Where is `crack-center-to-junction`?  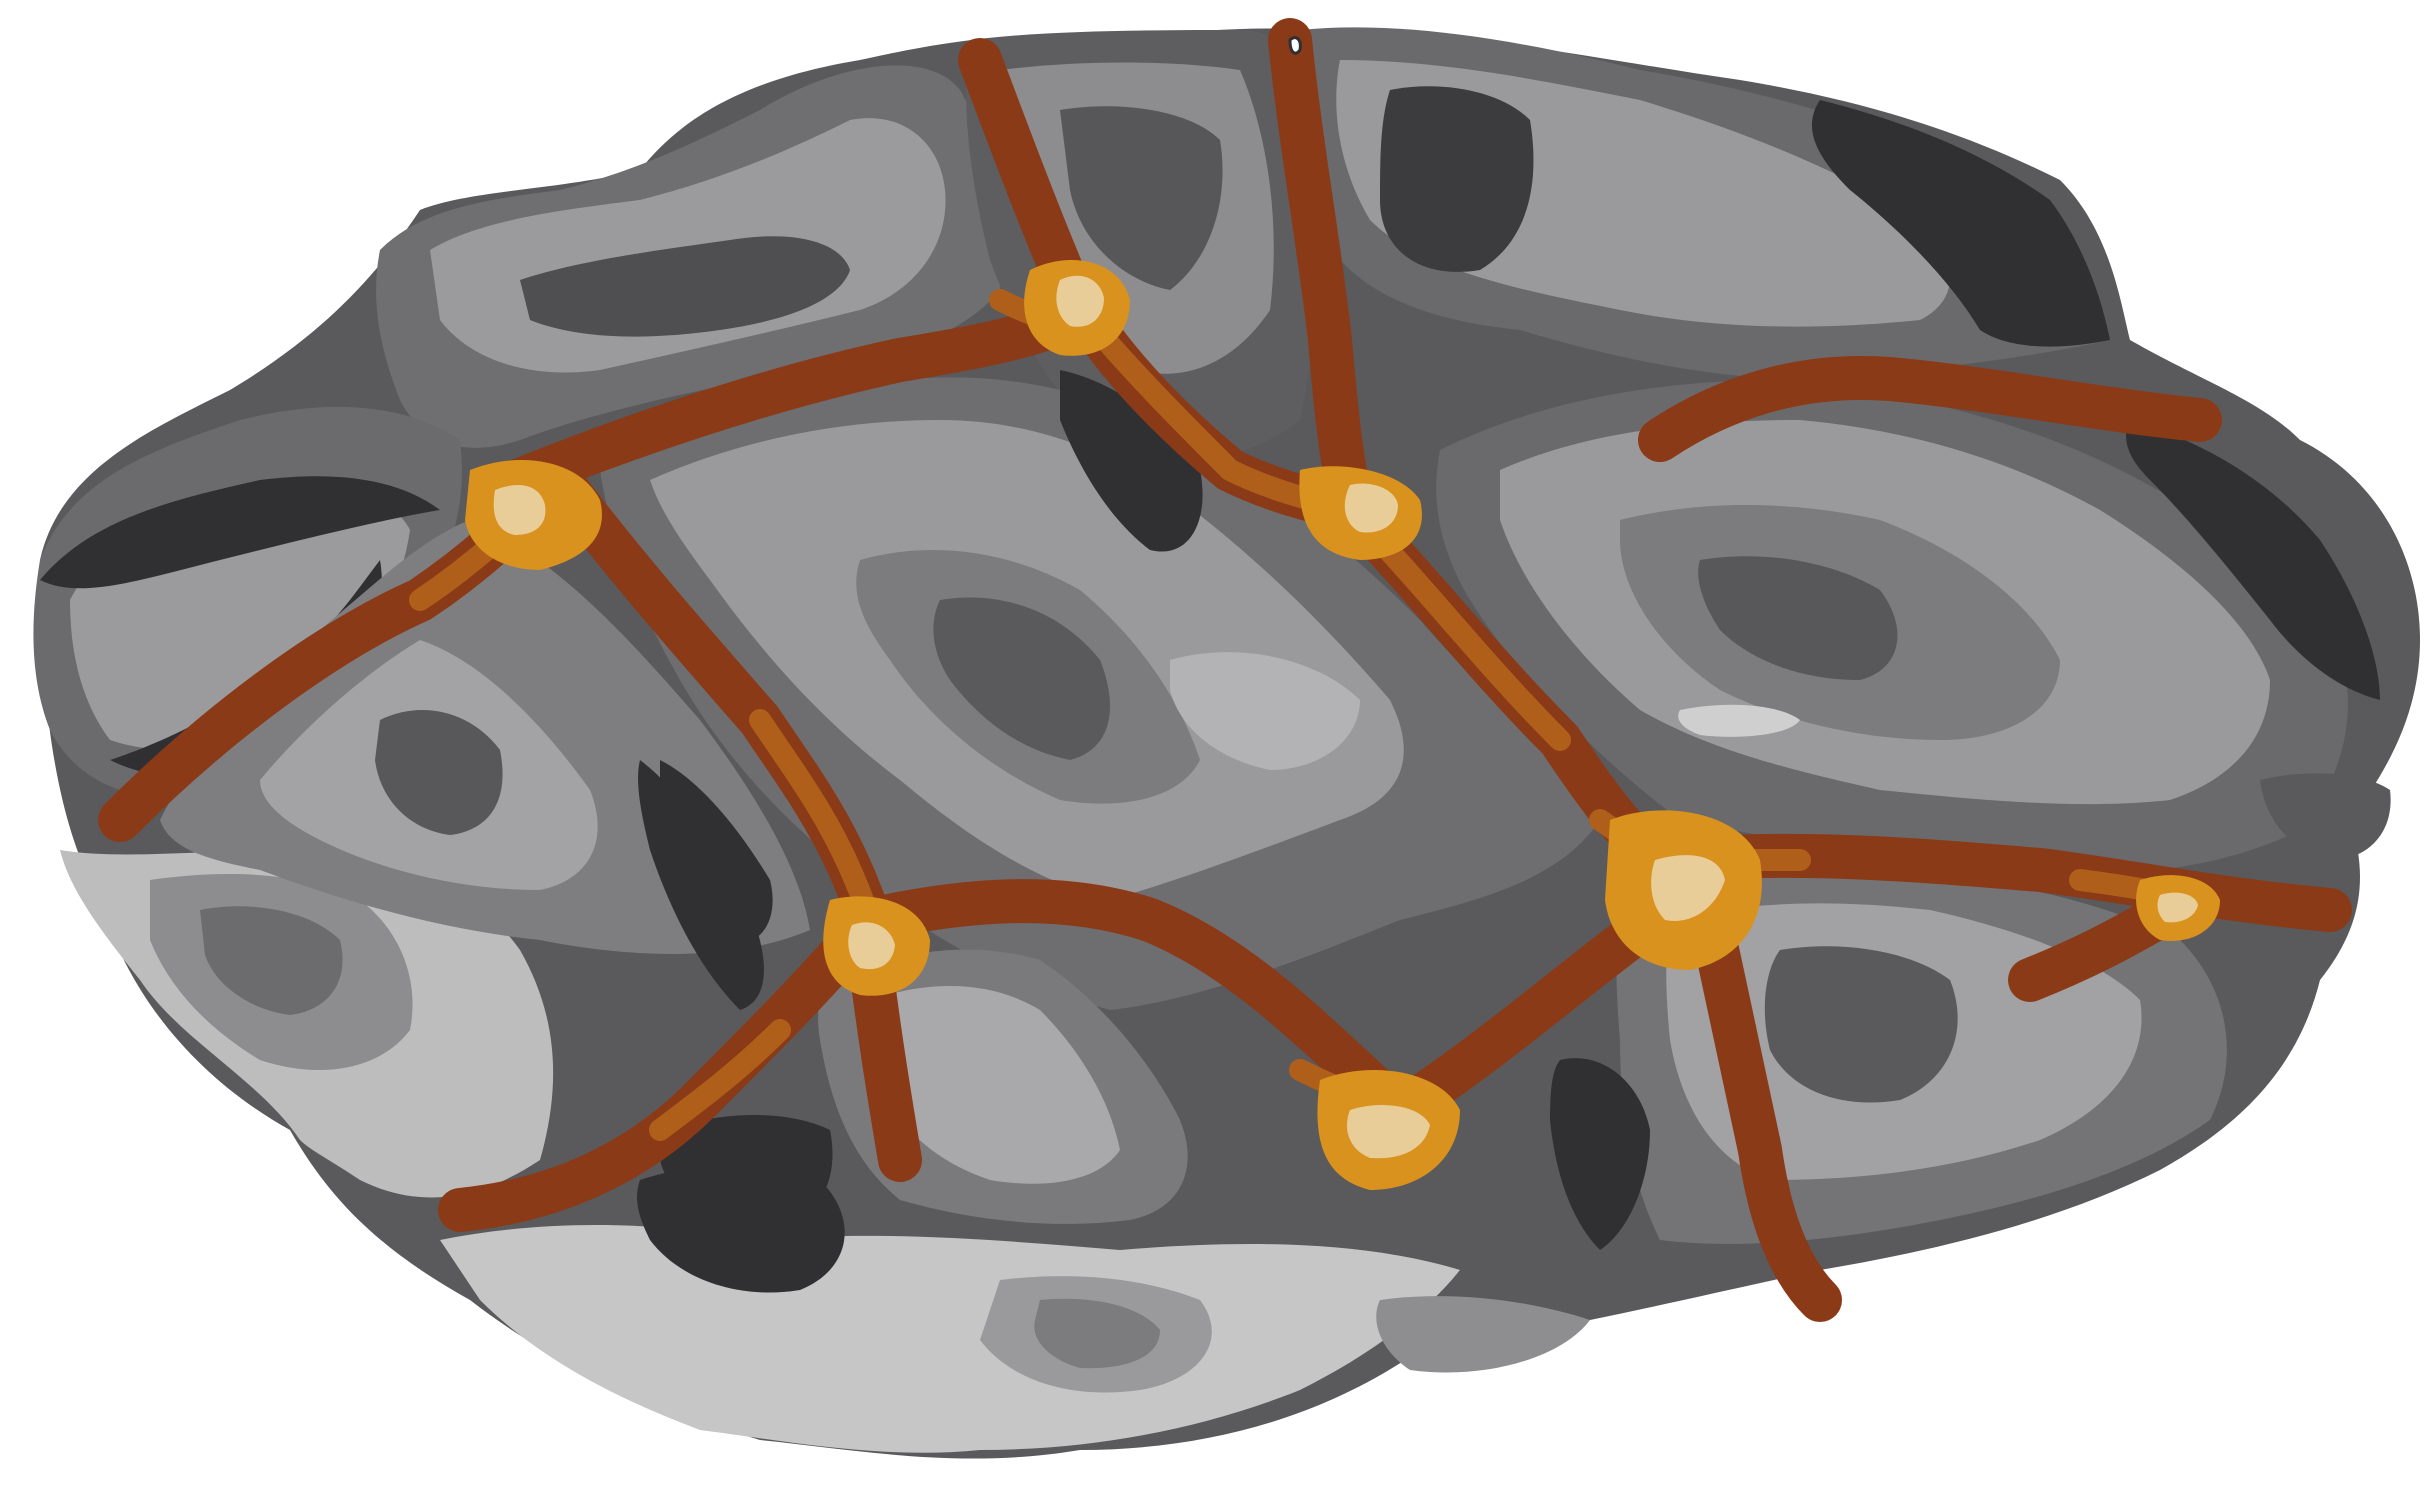
crack-center-to-junction is located at coordinates (1135, 1005).